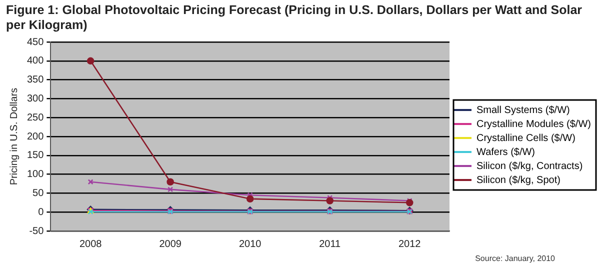 This screenshot has width=600, height=269. Describe the element at coordinates (294, 17) in the screenshot. I see `chart-title: Figure 1: Global Photovoltaic Pricing Forecast (Pricing in U.S. Dollars, Dollars per Watt and Solar per Kilogram)` at that location.